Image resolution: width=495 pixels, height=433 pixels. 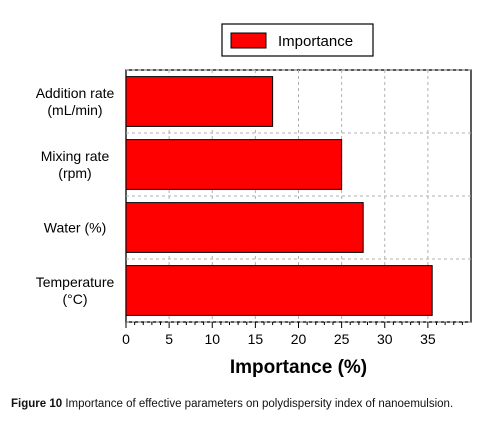 I want to click on x-axis-title: Importance (%), so click(x=298, y=367).